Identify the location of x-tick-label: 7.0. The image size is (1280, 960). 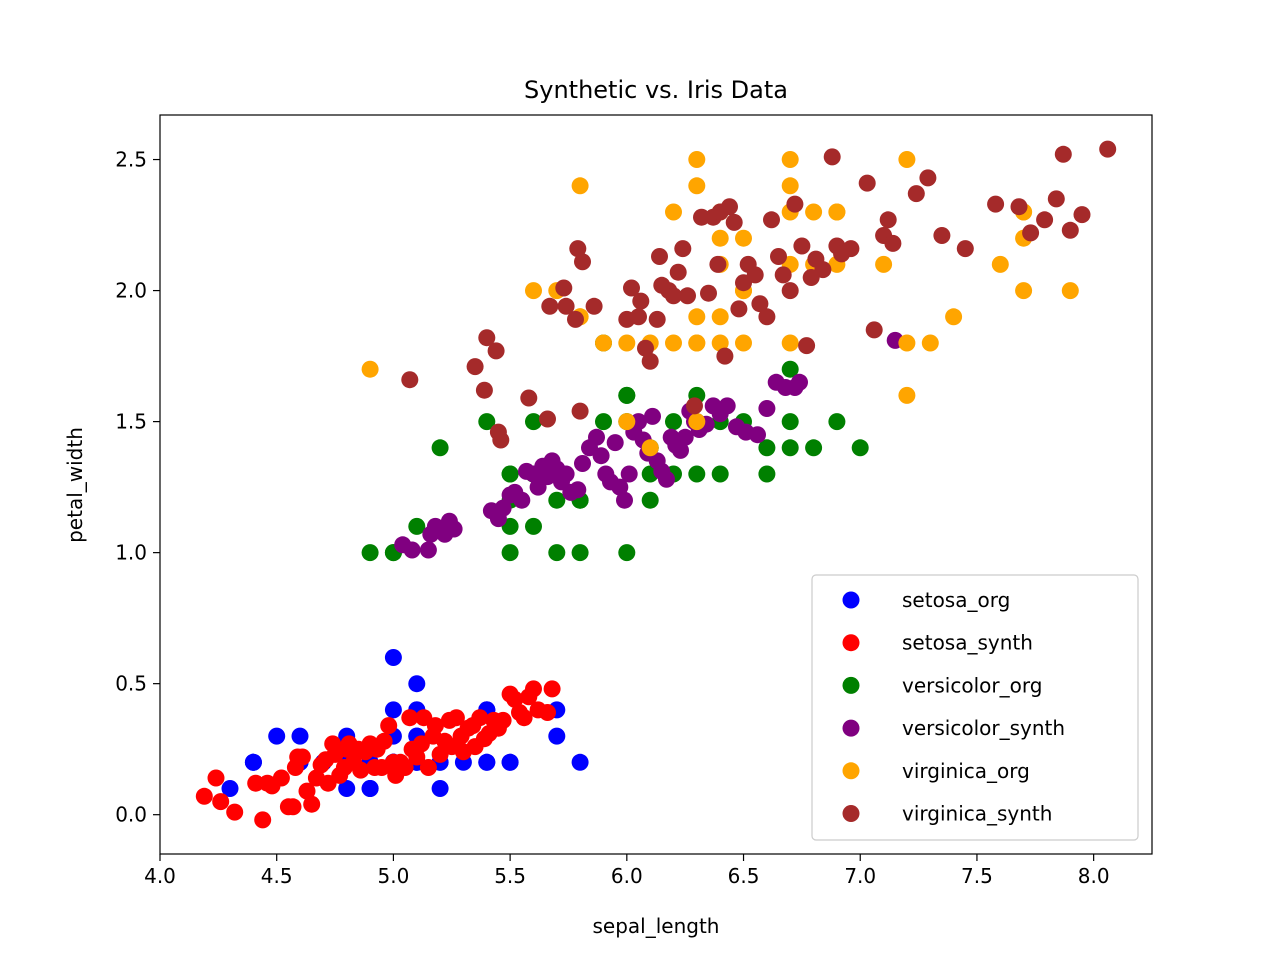
(860, 876).